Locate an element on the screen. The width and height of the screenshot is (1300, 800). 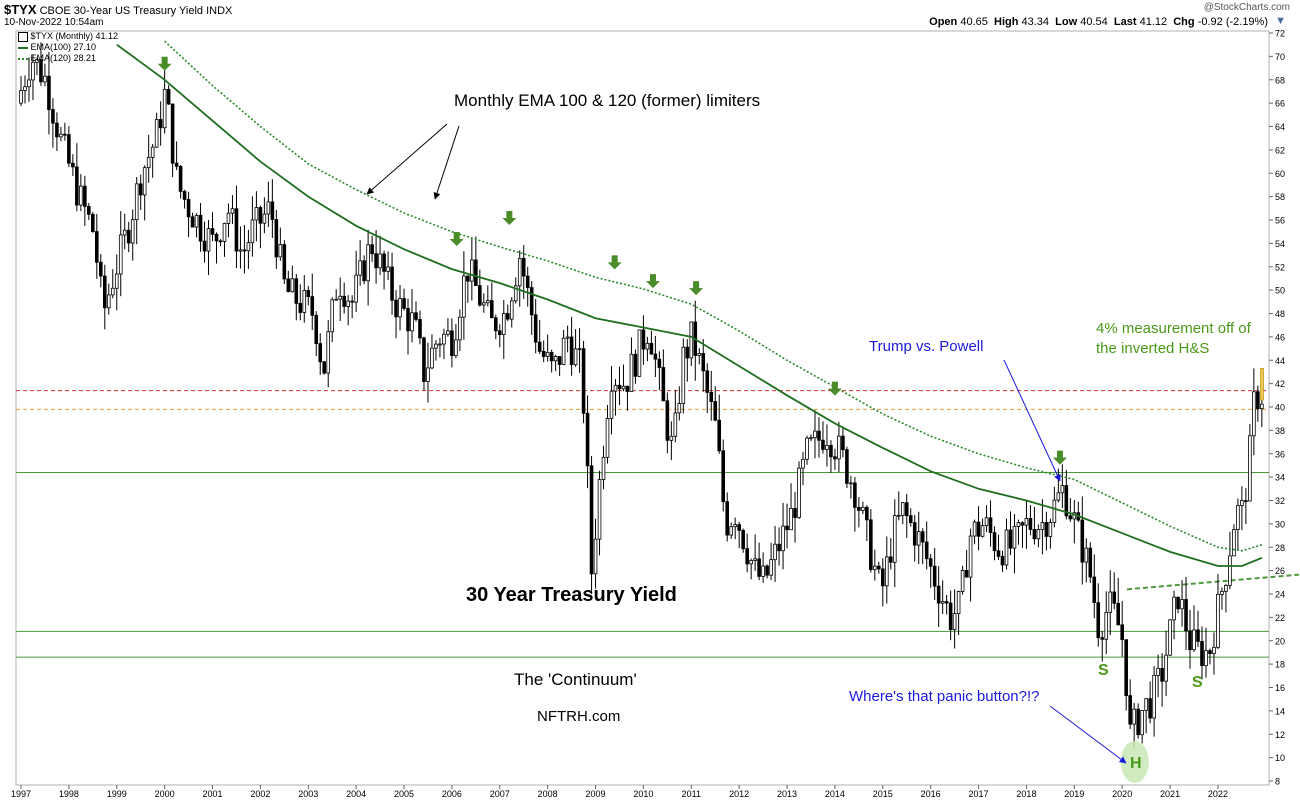
y-tick-label: 64 is located at coordinates (1280, 127).